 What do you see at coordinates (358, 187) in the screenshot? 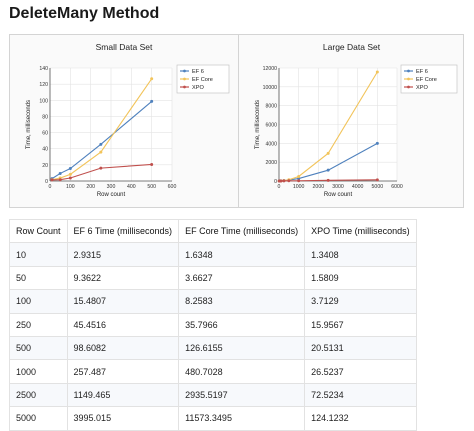
I see `x-tick-label: 4000` at bounding box center [358, 187].